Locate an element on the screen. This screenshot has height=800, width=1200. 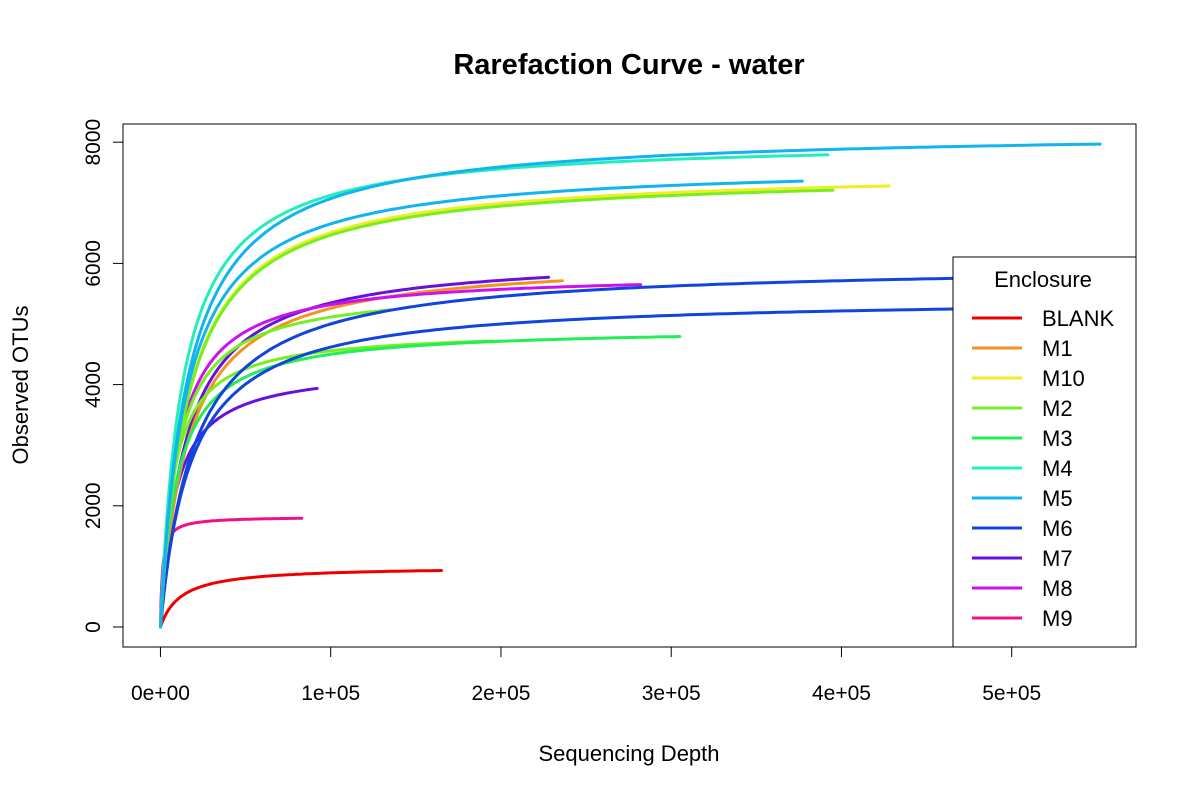
x-axis: 0e+00 1e+05 2e+05 3e+05 4e+05 5e+05 is located at coordinates (586, 675).